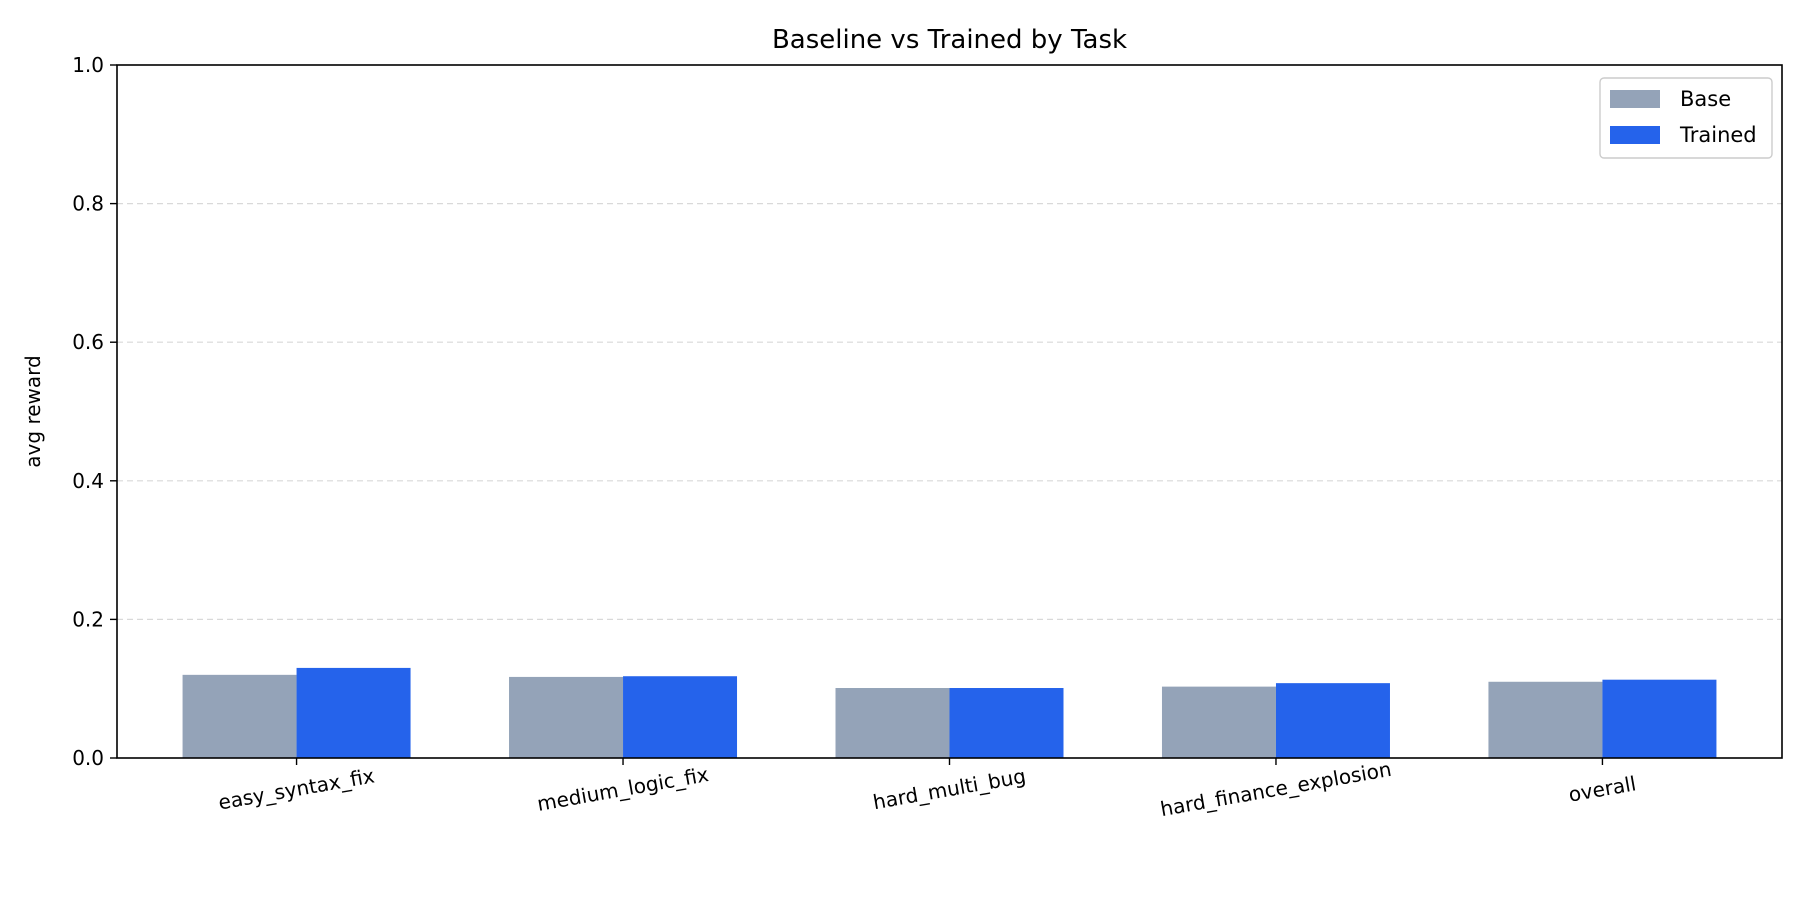 The width and height of the screenshot is (1800, 900). Describe the element at coordinates (949, 40) in the screenshot. I see `chart-title: Baseline vs Trained by Task` at that location.